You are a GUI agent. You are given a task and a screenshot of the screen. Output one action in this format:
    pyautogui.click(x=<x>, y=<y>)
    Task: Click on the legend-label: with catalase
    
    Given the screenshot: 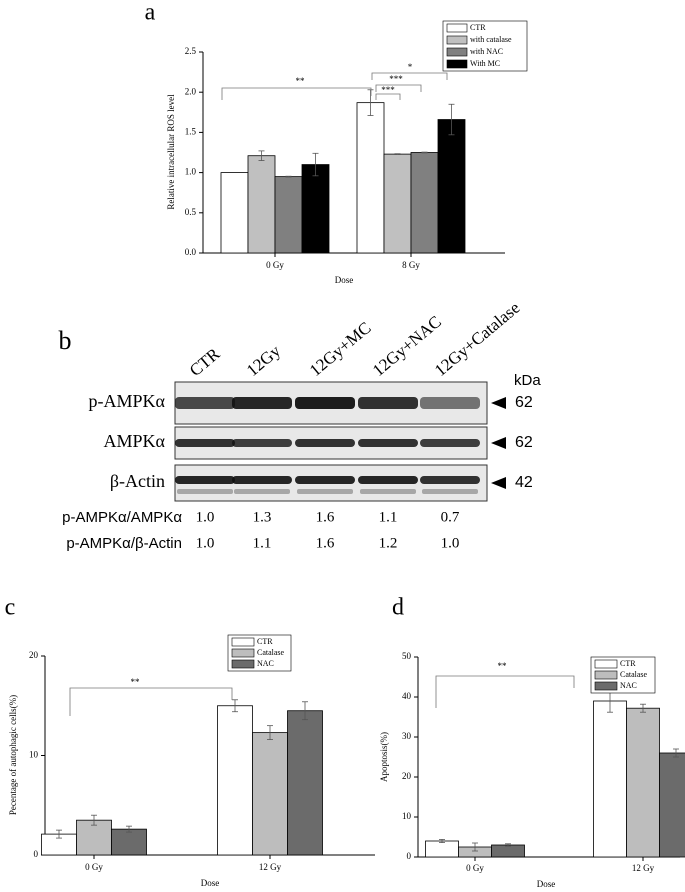 What is the action you would take?
    pyautogui.click(x=491, y=39)
    